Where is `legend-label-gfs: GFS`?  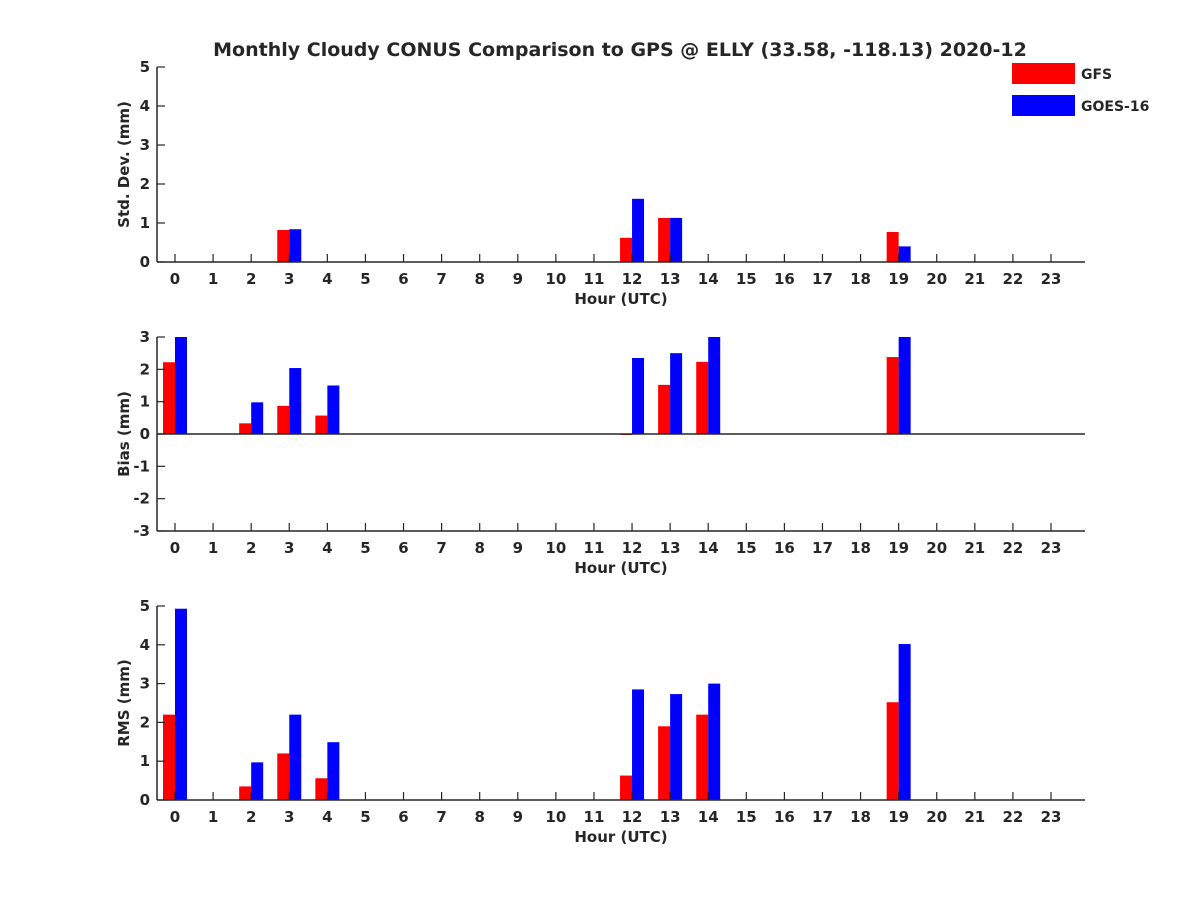 legend-label-gfs: GFS is located at coordinates (1096, 75).